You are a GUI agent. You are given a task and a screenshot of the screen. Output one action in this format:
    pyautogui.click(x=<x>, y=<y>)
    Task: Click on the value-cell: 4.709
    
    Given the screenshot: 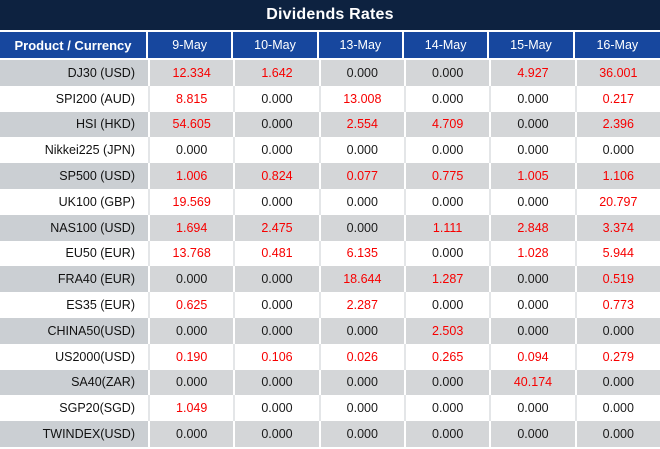 What is the action you would take?
    pyautogui.click(x=446, y=124)
    